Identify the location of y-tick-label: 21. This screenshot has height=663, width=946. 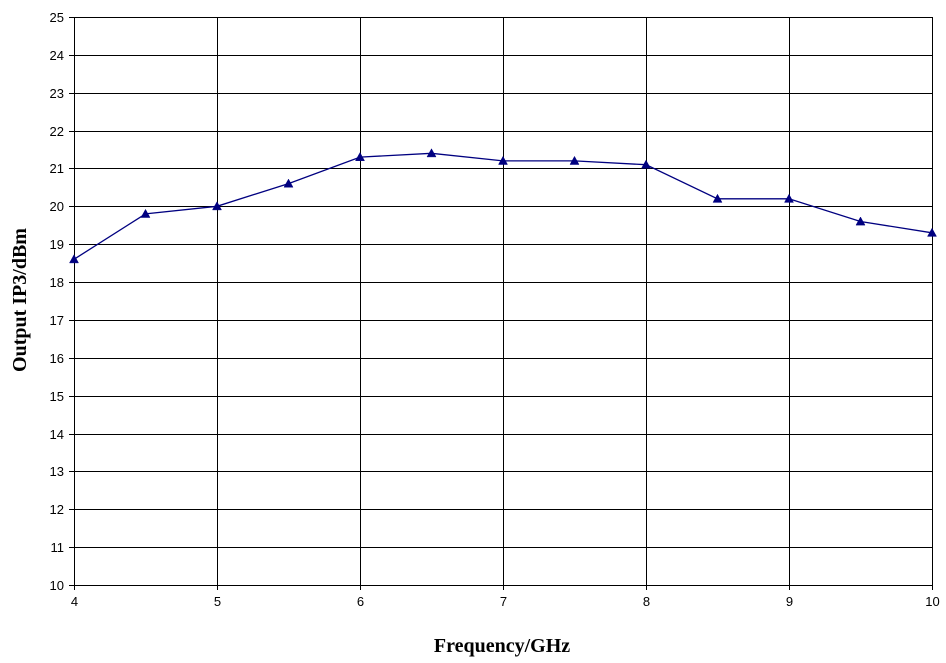
(57, 168).